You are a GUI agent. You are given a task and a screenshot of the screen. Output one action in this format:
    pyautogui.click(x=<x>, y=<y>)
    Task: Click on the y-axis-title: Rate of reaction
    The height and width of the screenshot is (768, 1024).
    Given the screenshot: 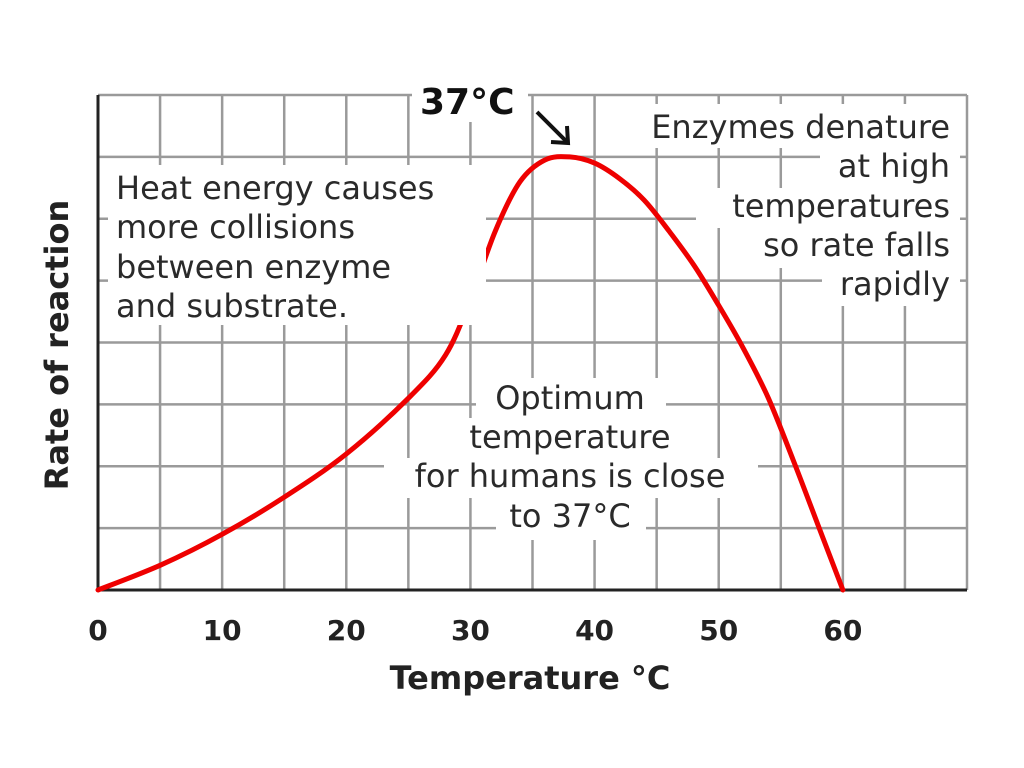 What is the action you would take?
    pyautogui.click(x=57, y=345)
    